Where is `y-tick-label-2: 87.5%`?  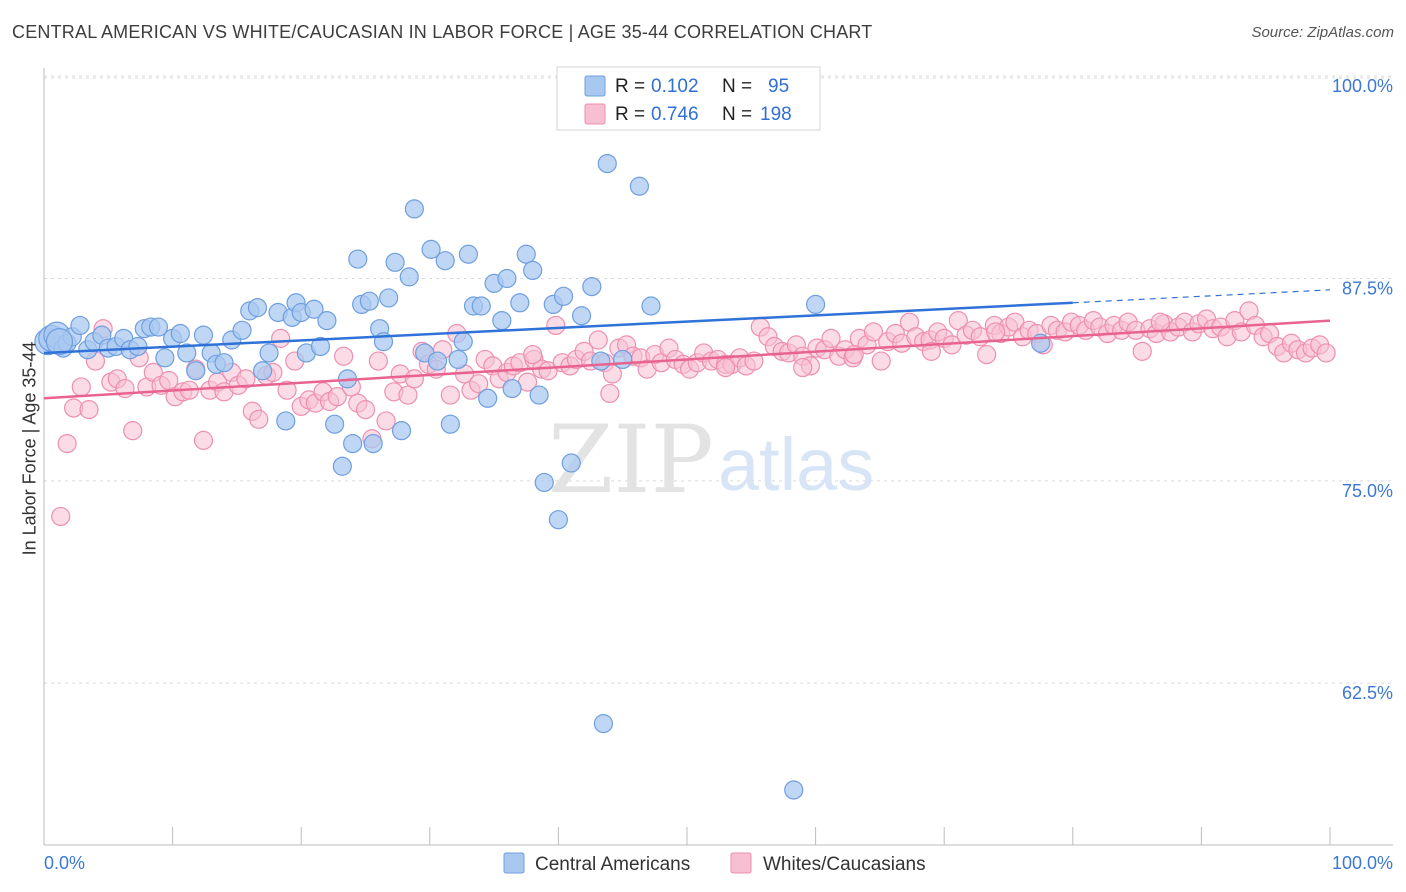
y-tick-label-2: 87.5% is located at coordinates (1367, 289).